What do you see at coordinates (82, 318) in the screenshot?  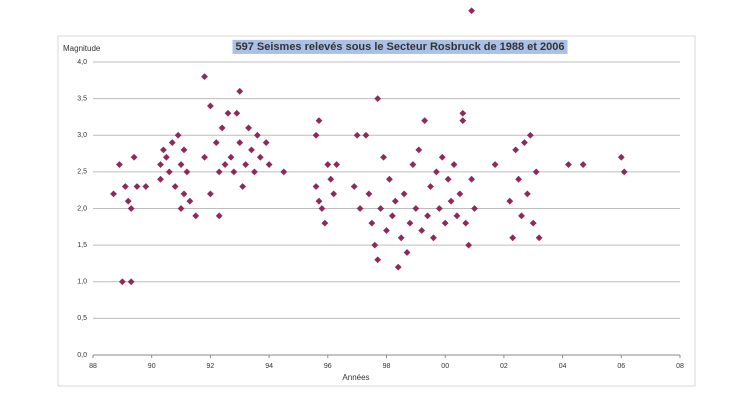 I see `y-tick-label: 0,5` at bounding box center [82, 318].